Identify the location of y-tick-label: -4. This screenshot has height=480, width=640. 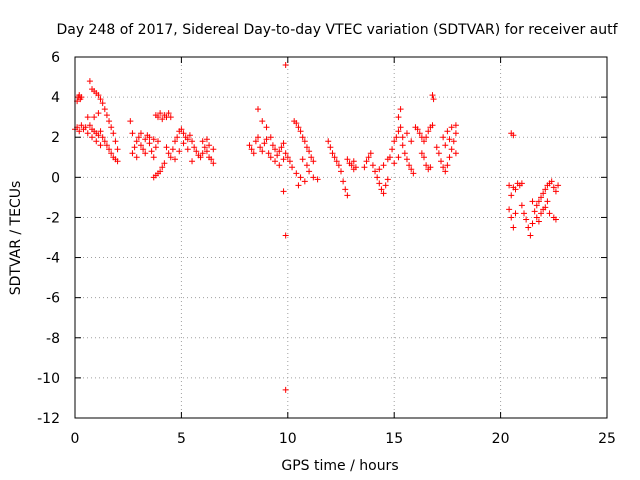
(53, 259).